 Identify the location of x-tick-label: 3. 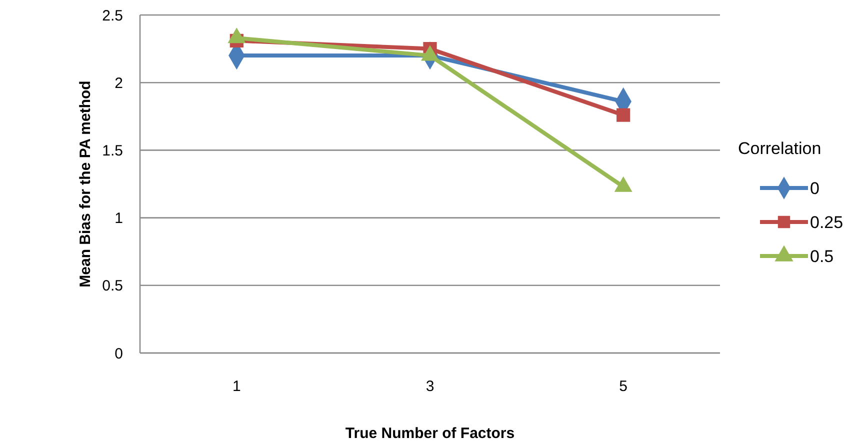
(430, 386).